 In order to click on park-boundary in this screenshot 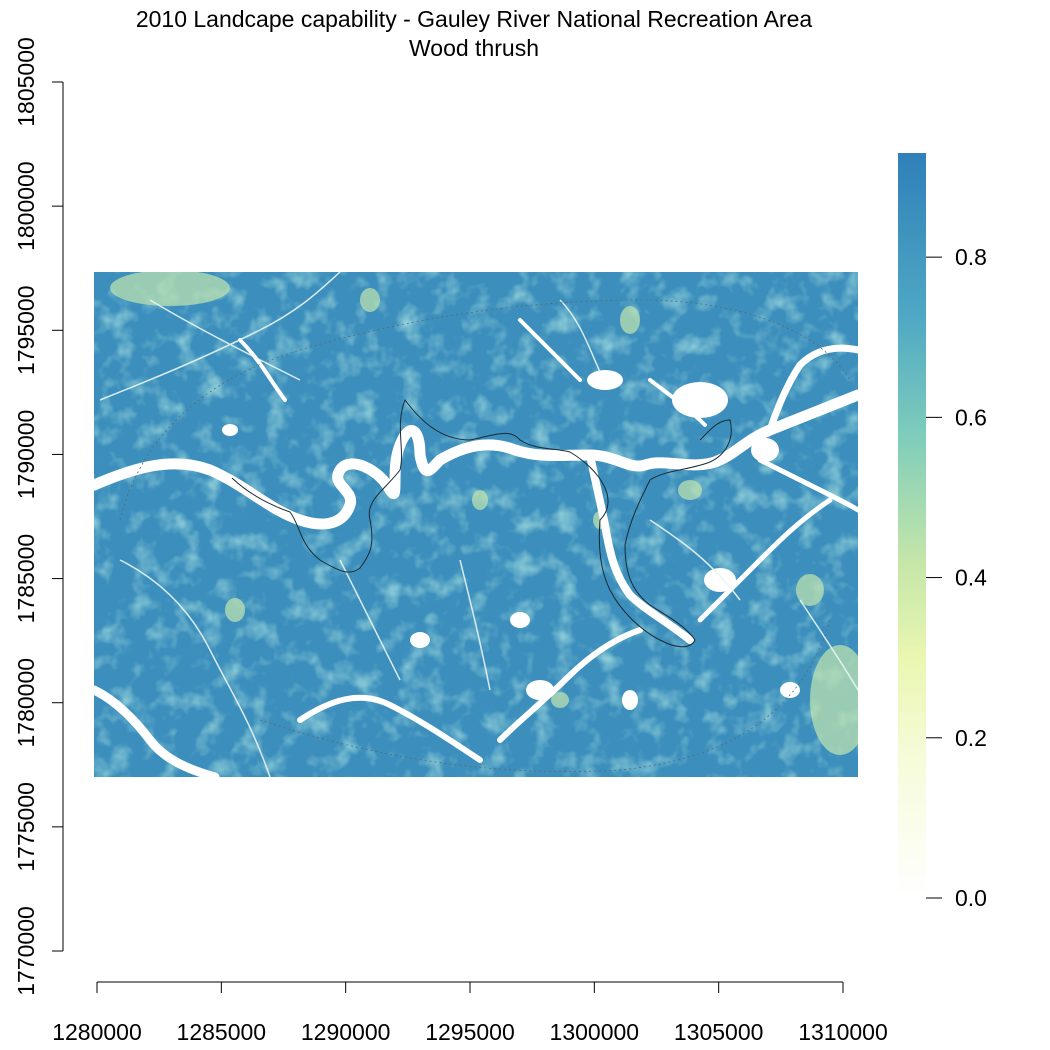, I will do `click(481, 523)`.